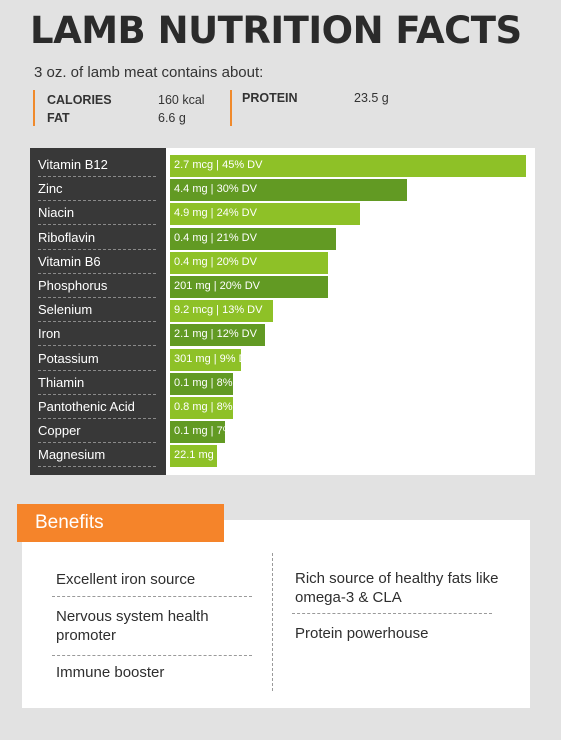  I want to click on chart-row: Potassium 301 mg | 9% DV, so click(282, 359).